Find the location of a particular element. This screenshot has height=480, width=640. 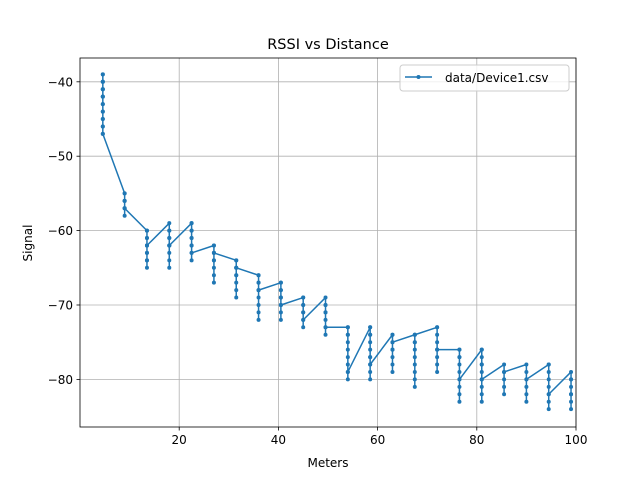

x-tick-label: 60 is located at coordinates (377, 440).